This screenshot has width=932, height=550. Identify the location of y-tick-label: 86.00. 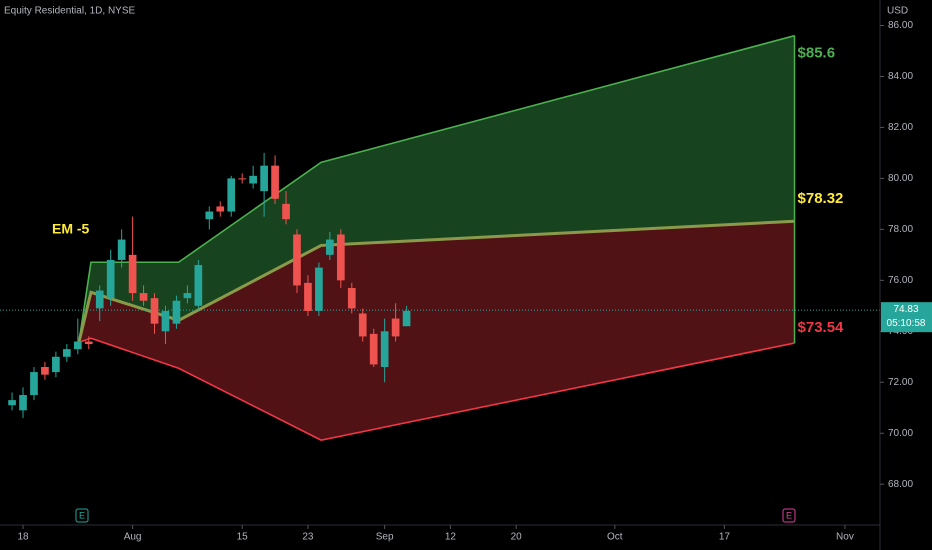
(900, 25).